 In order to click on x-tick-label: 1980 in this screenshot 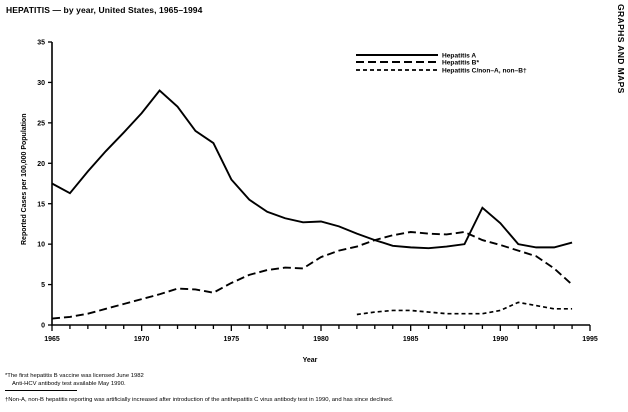, I will do `click(321, 339)`.